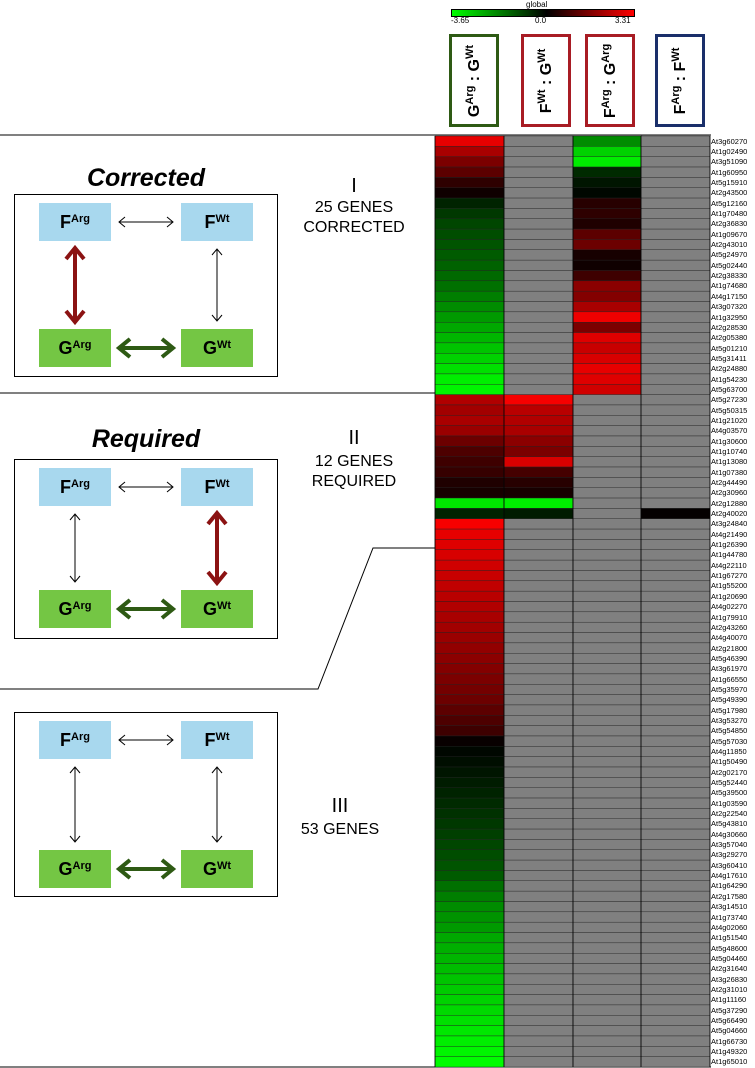  What do you see at coordinates (224, 866) in the screenshot?
I see `node-superscript: Wt` at bounding box center [224, 866].